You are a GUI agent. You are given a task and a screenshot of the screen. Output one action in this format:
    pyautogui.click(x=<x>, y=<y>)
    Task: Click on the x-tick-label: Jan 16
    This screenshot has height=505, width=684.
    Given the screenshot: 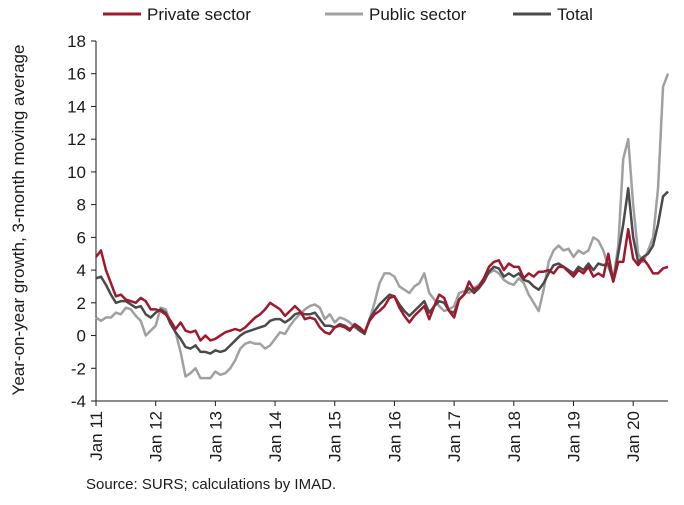 What is the action you would take?
    pyautogui.click(x=394, y=436)
    